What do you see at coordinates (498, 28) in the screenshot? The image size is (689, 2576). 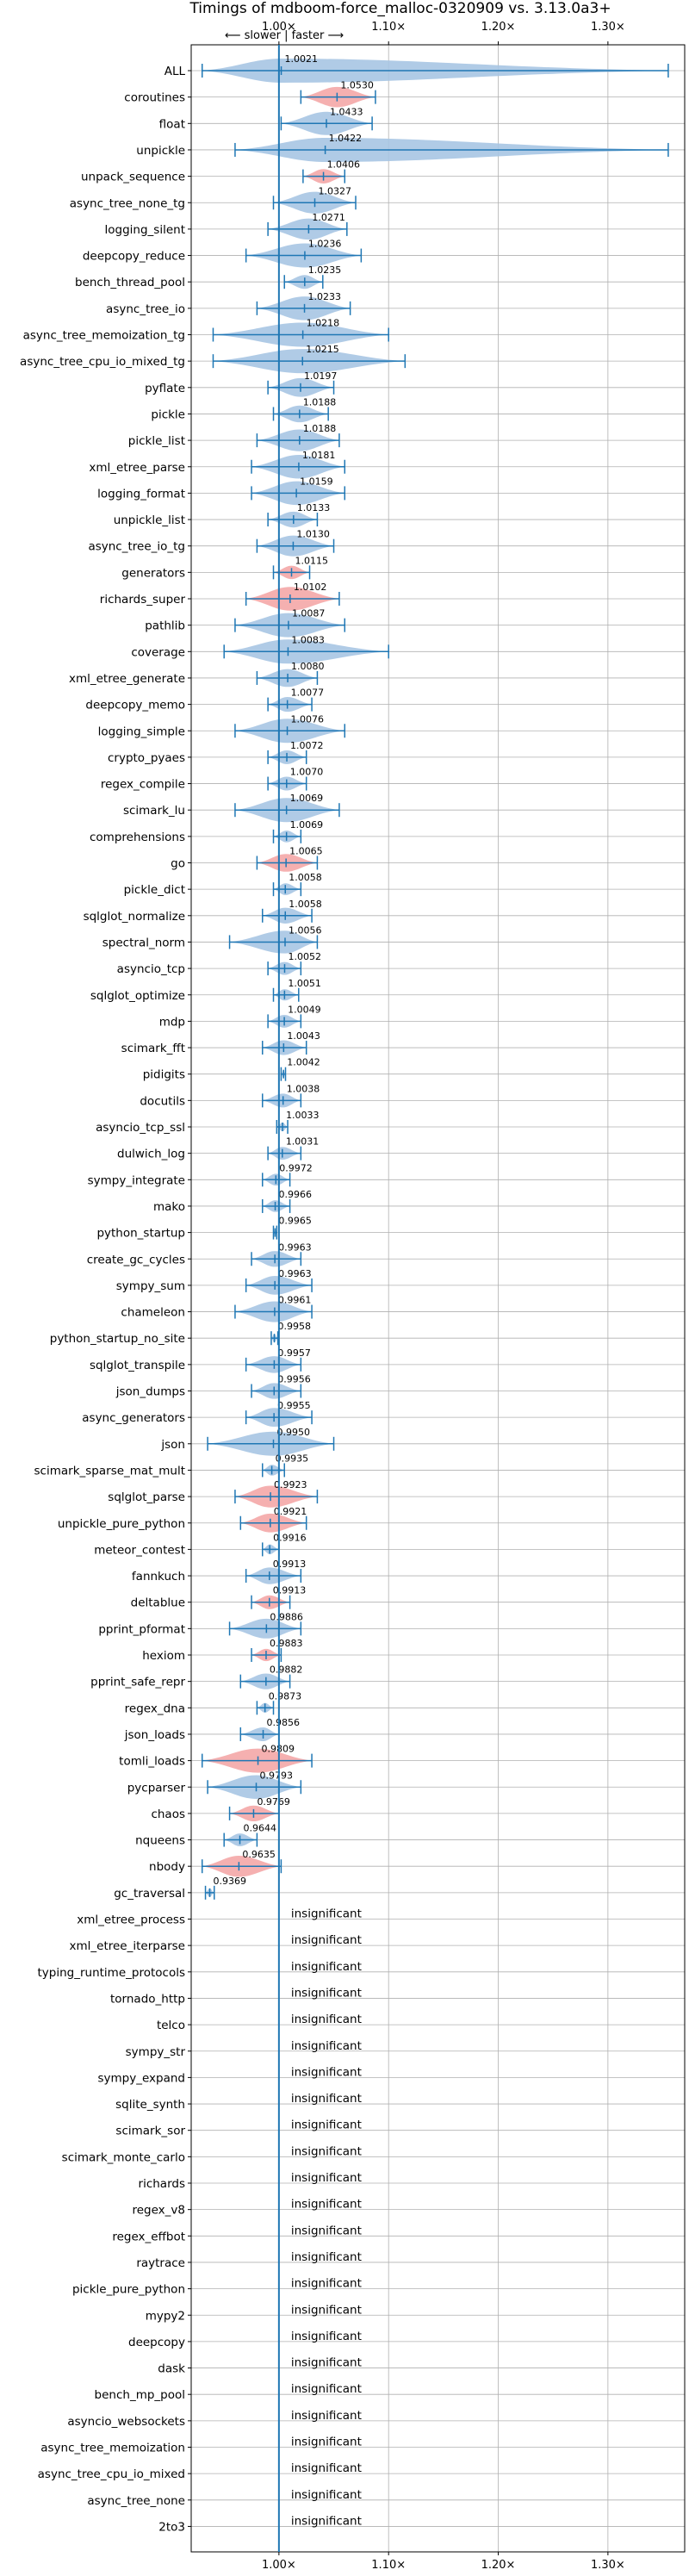 I see `x-tick-label-top: 1.20×` at bounding box center [498, 28].